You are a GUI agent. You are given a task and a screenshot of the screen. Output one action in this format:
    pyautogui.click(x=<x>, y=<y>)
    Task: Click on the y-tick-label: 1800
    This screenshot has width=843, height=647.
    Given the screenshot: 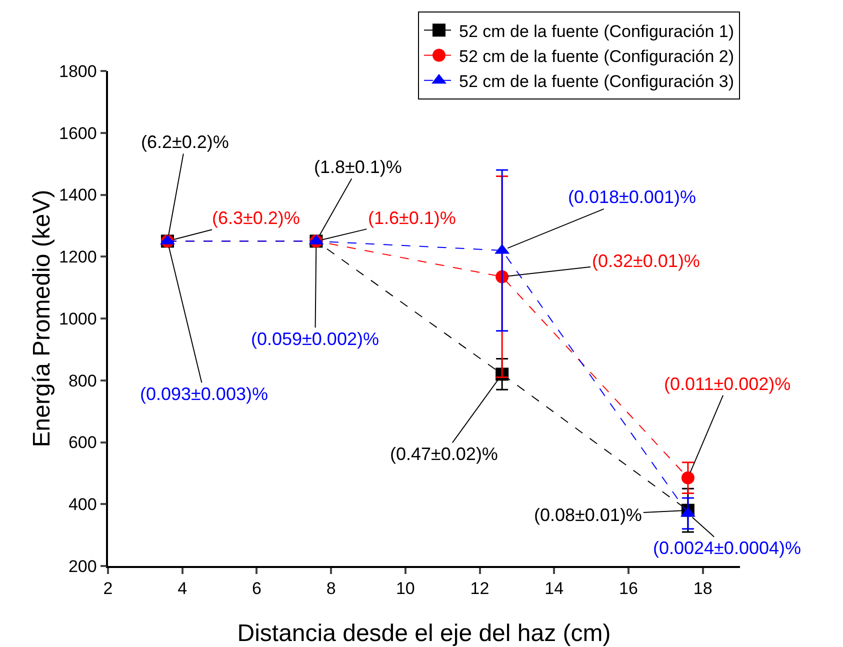 What is the action you would take?
    pyautogui.click(x=78, y=71)
    